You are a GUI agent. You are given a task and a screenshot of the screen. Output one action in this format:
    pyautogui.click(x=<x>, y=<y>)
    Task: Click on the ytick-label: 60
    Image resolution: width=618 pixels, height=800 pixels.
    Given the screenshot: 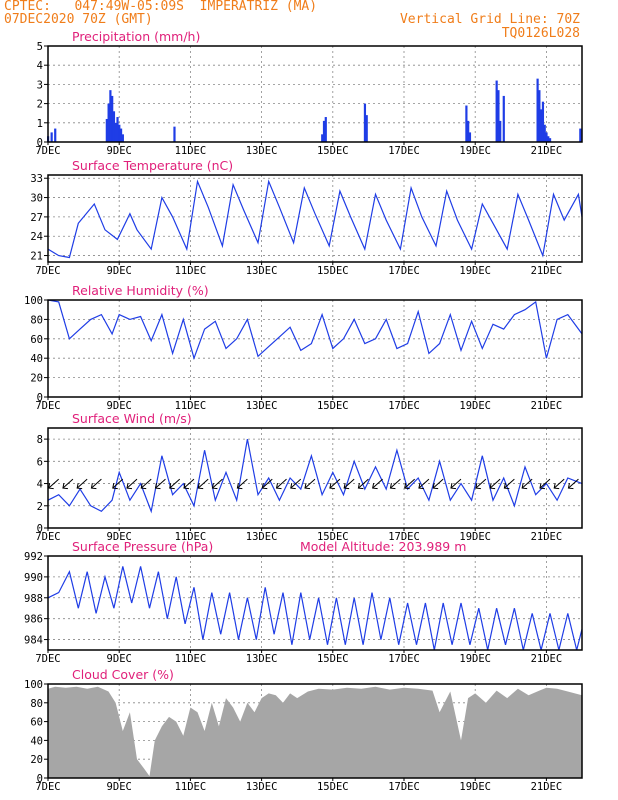 What is the action you would take?
    pyautogui.click(x=36, y=340)
    